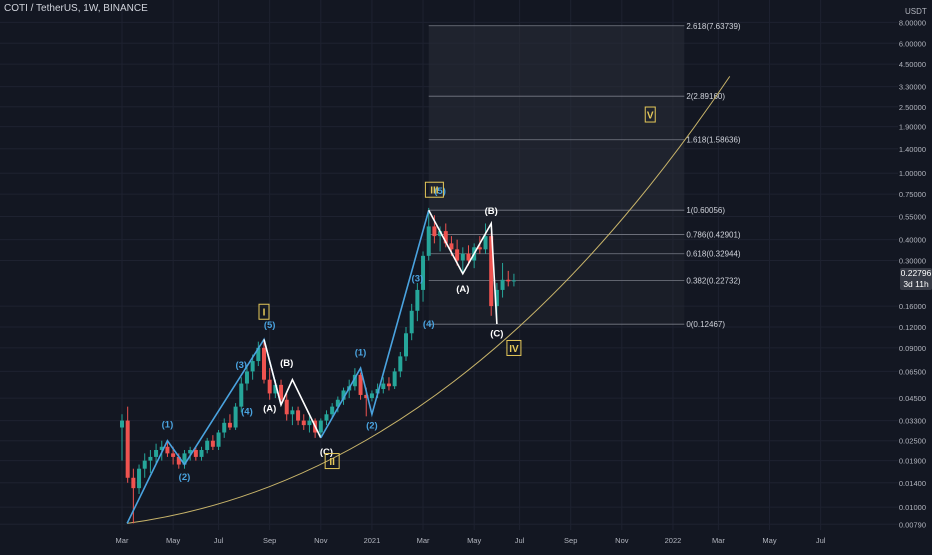 This screenshot has width=932, height=555. Describe the element at coordinates (713, 281) in the screenshot. I see `fib-level-label: 0.382(0.22732)` at that location.